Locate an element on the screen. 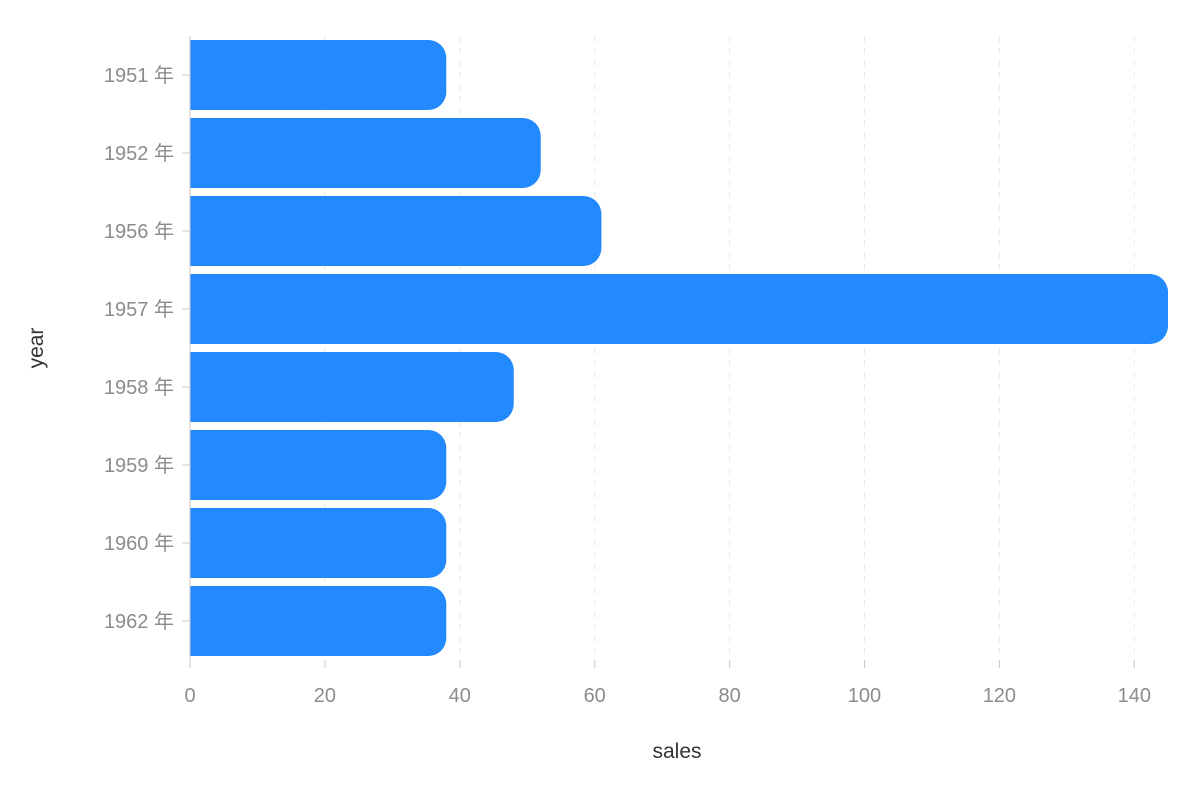  x-tick-label: 20 is located at coordinates (325, 696).